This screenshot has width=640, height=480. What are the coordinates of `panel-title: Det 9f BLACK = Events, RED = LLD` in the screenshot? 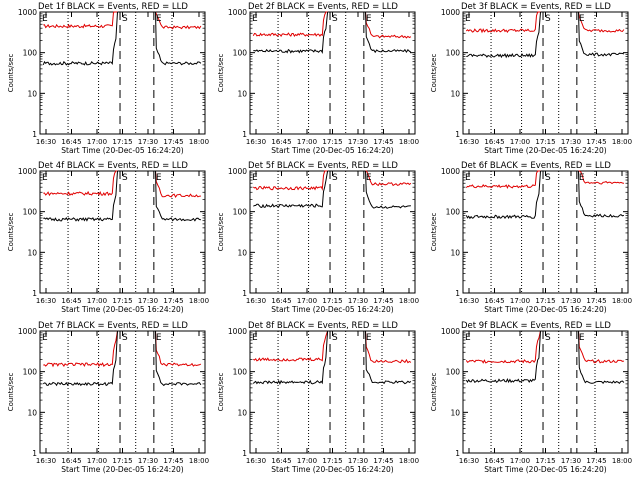 It's located at (536, 326).